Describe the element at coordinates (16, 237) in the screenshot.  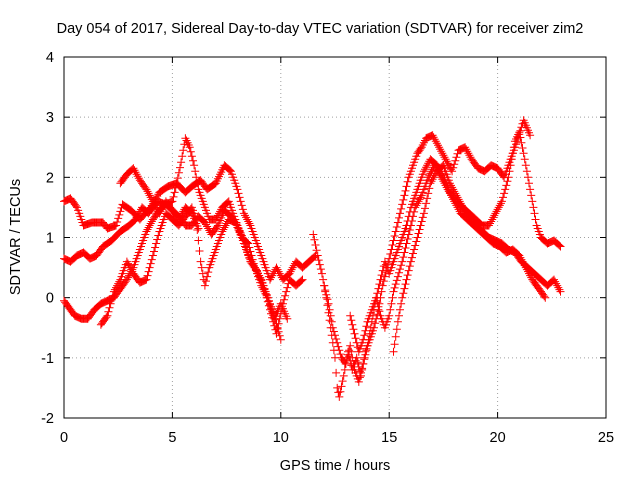
I see `y-axis-label: SDTVAR / TECUs` at that location.